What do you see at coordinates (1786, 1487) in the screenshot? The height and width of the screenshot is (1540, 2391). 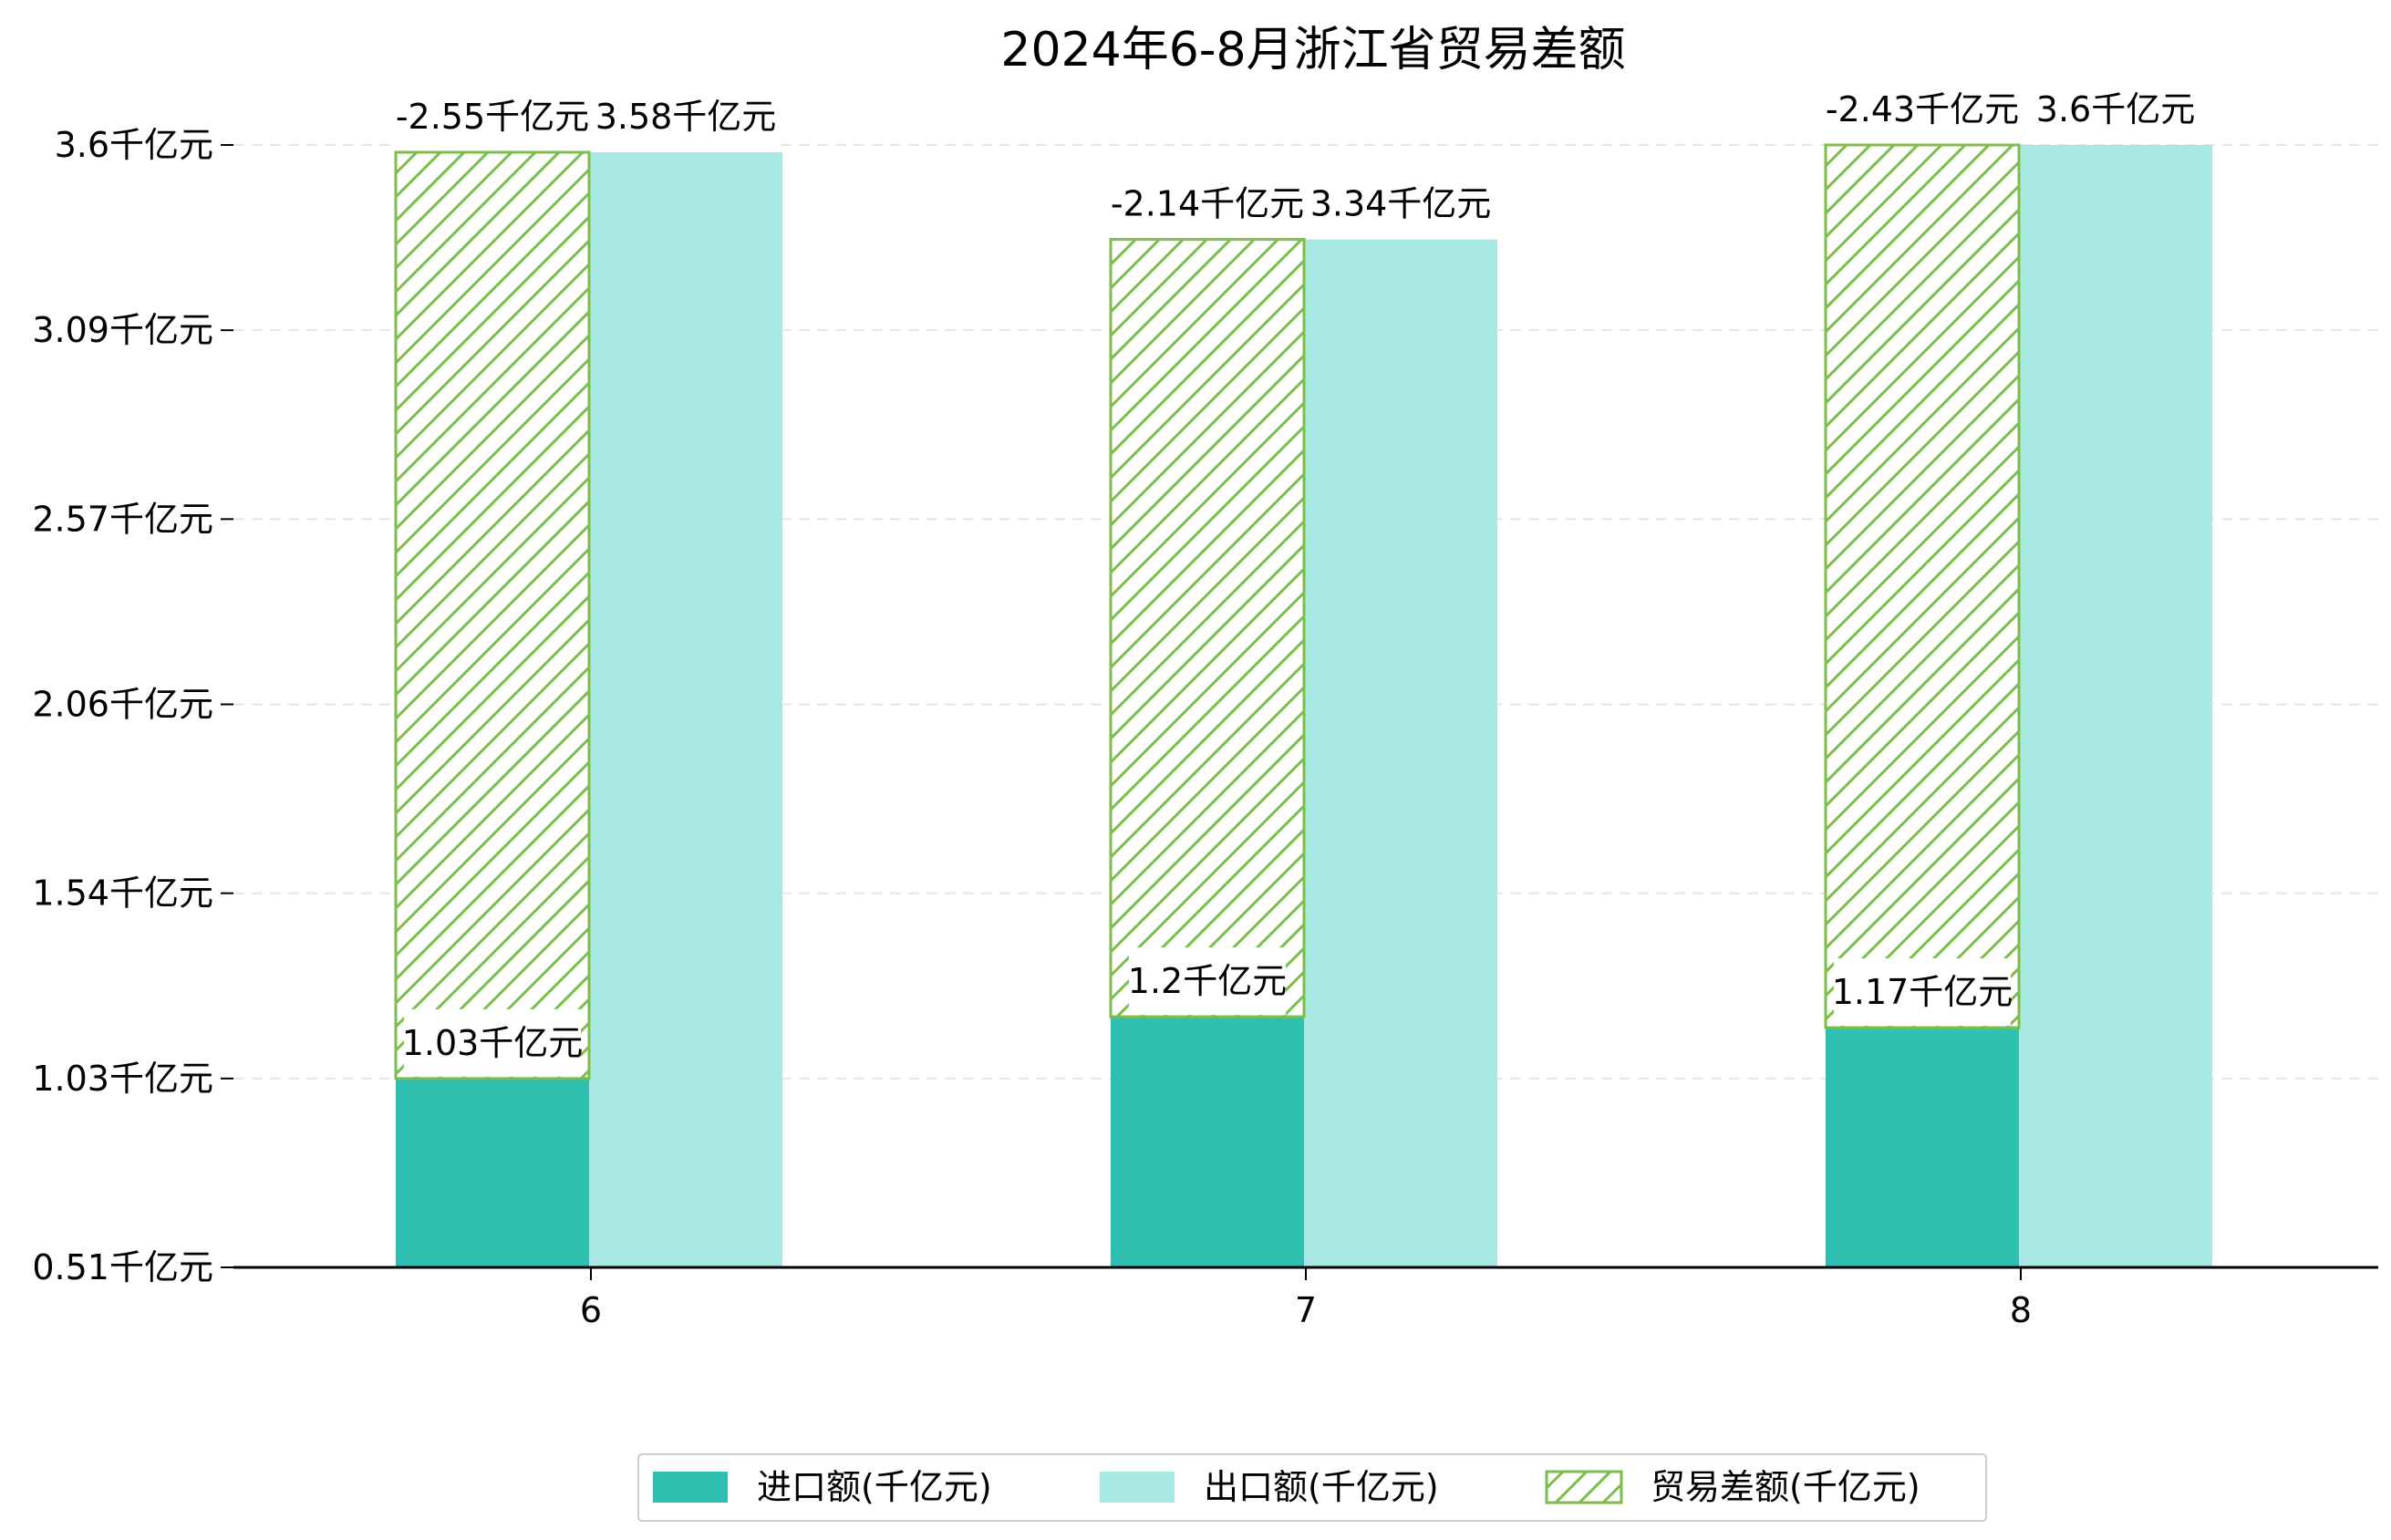 I see `legend-label: 贸易差额(千亿元)` at bounding box center [1786, 1487].